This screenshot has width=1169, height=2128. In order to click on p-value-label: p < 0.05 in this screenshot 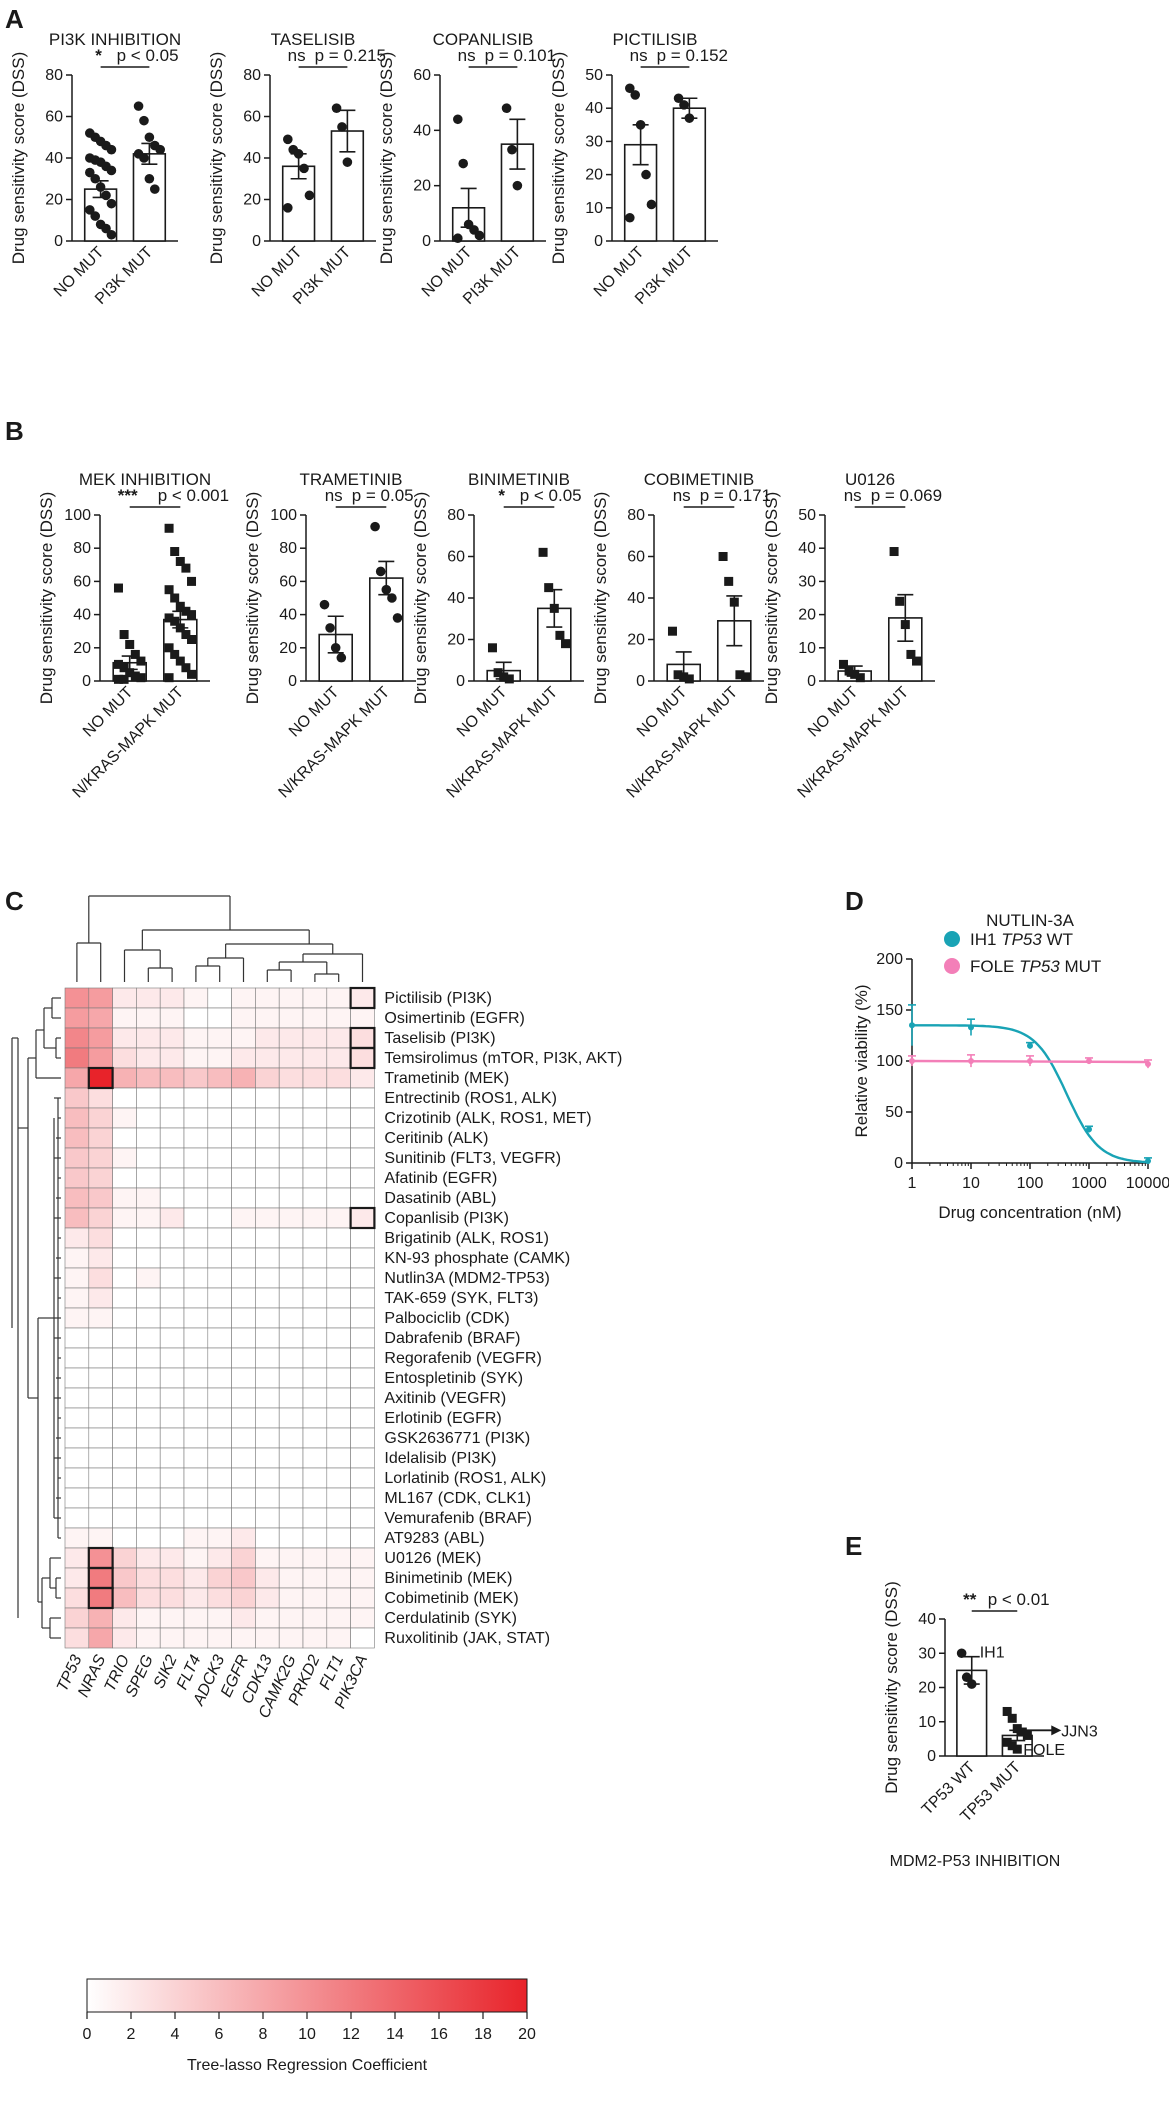, I will do `click(148, 55)`.